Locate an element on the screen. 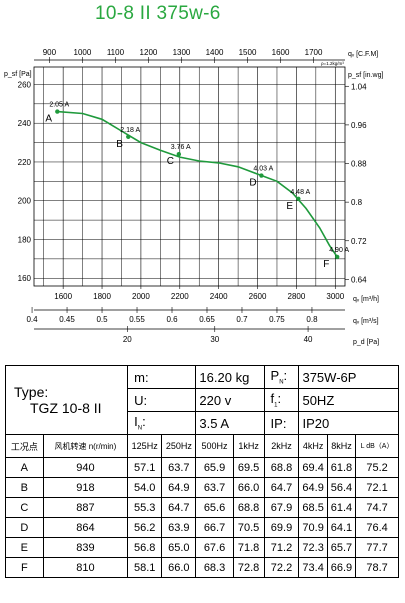  x-tick-label-m3s: 0.55 is located at coordinates (137, 319).